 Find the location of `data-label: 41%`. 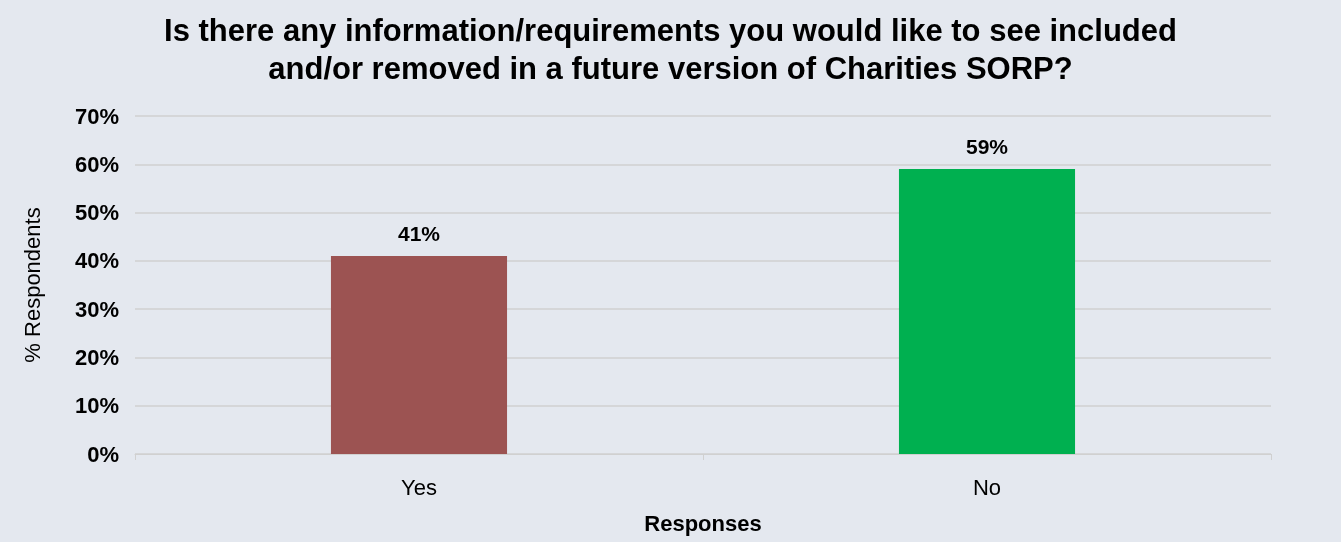

data-label: 41% is located at coordinates (419, 234).